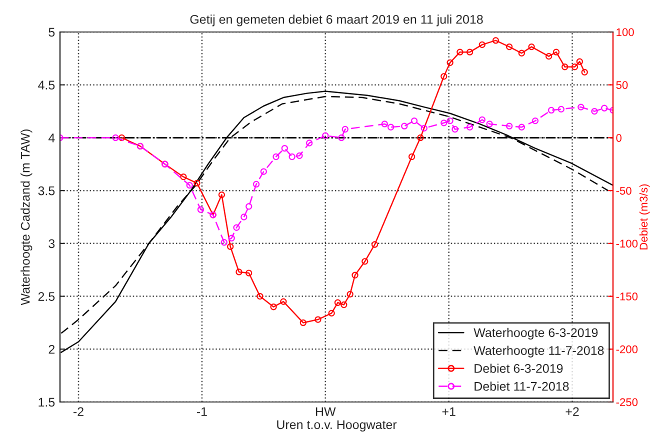 This screenshot has height=433, width=663. I want to click on y-tick-label: 4, so click(51, 138).